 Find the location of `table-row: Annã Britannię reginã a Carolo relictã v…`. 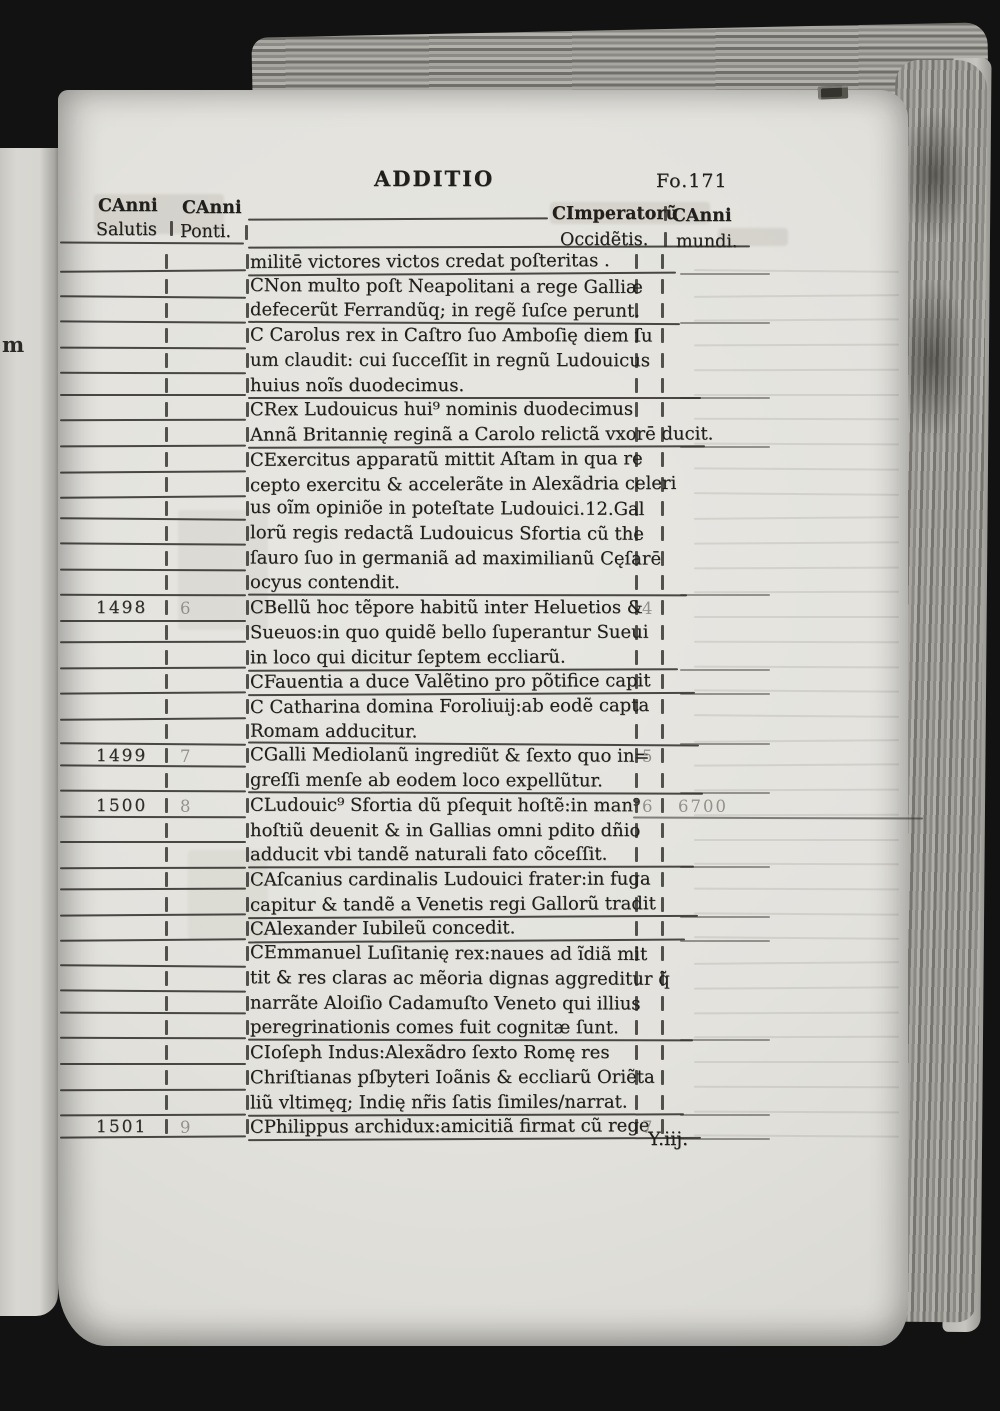

table-row: Annã Britannię reginã a Carolo relictã v… is located at coordinates (483, 436).